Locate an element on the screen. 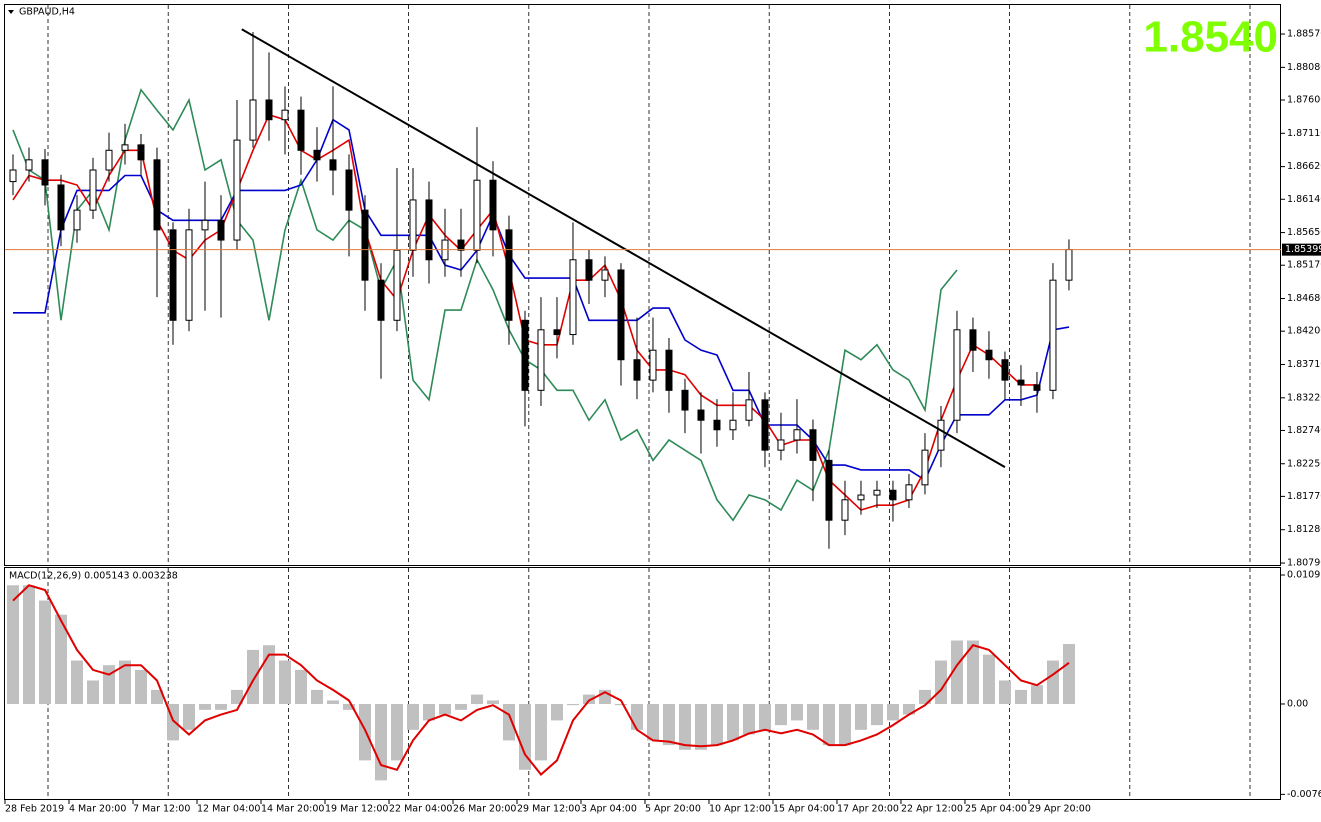 The image size is (1321, 822). x-tick-label: 22 Apr 12:00 is located at coordinates (932, 809).